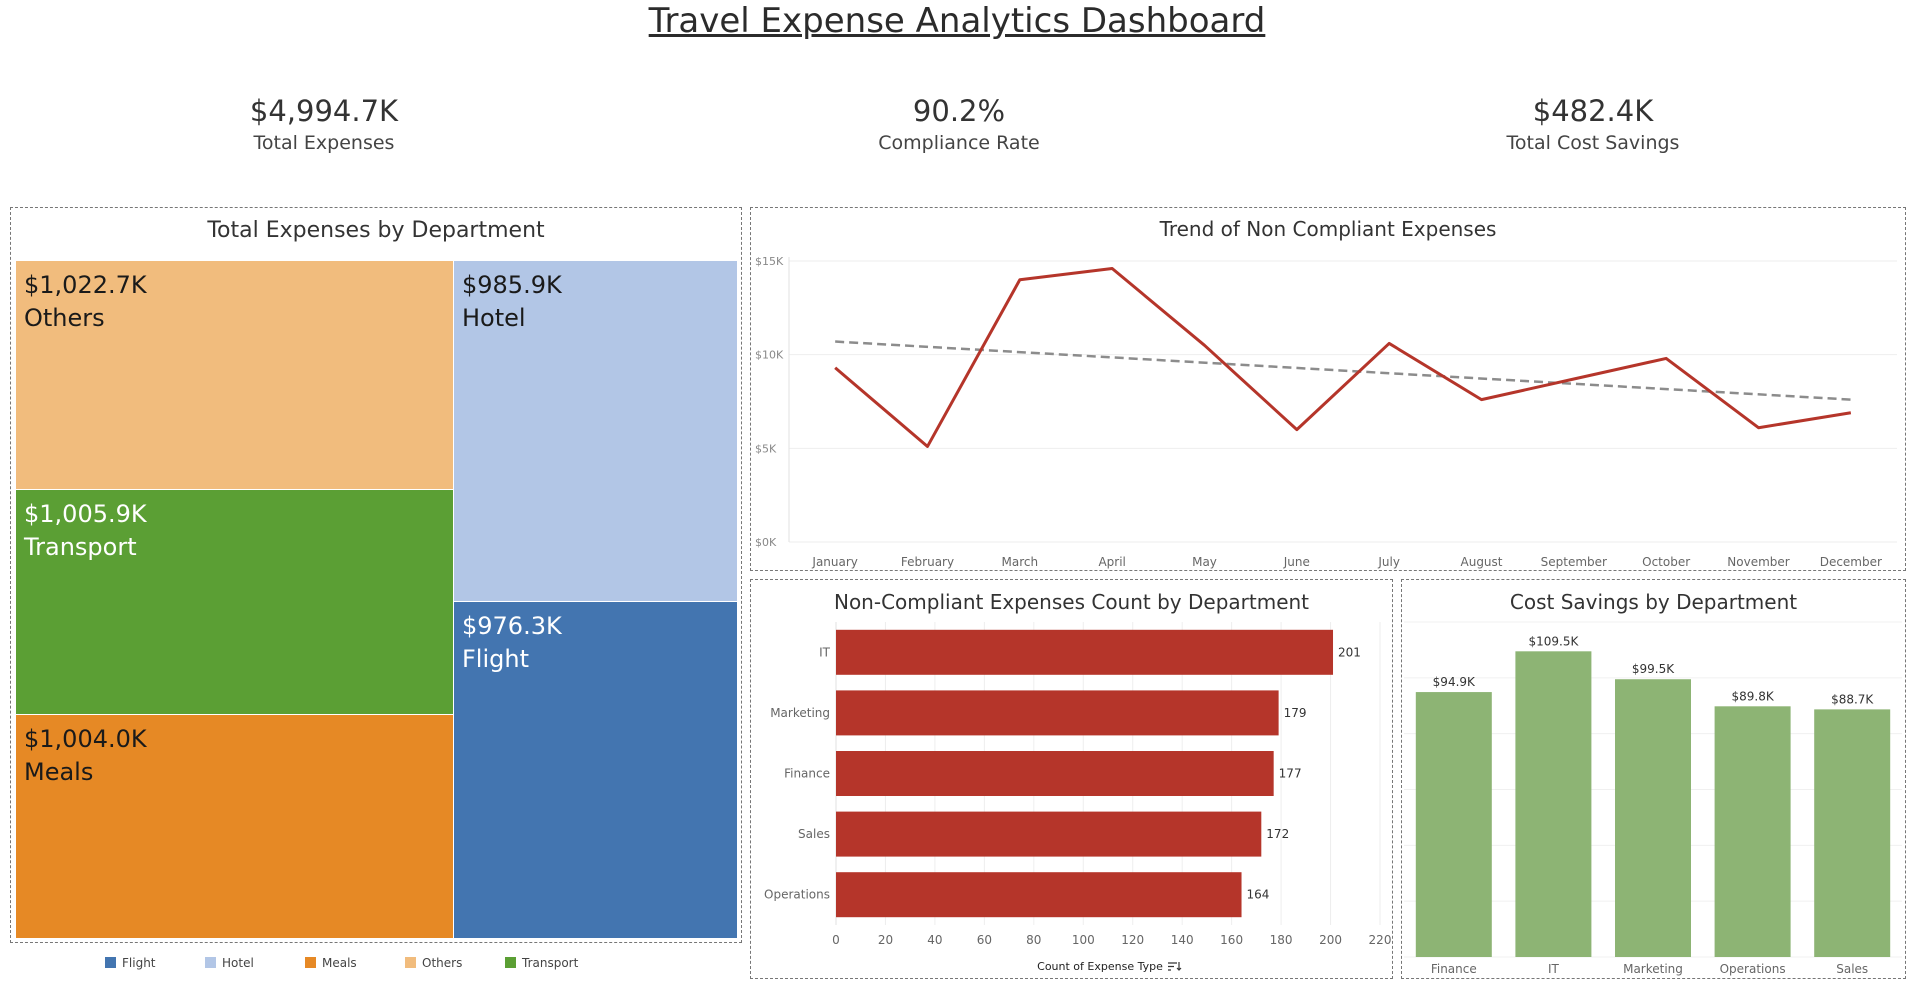  I want to click on kpi-cost-savings: $482.4K Total Cost Savings, so click(1593, 124).